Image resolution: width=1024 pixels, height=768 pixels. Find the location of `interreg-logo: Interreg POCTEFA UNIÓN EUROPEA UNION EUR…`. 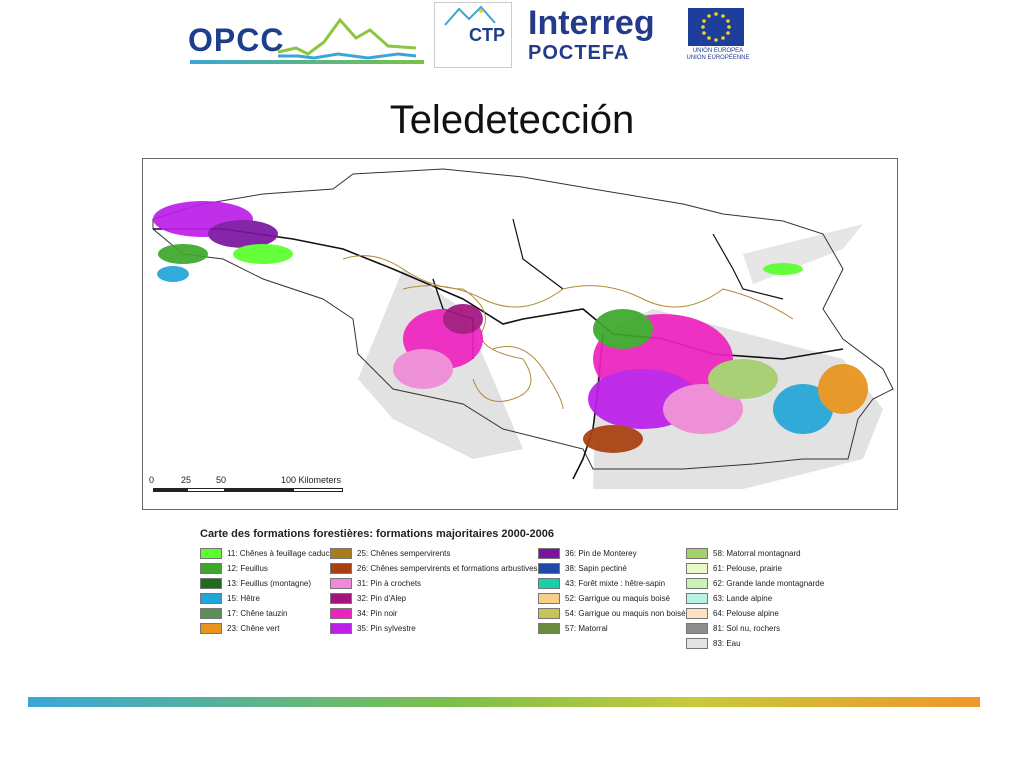

interreg-logo: Interreg POCTEFA UNIÓN EUROPEA UNION EUR… is located at coordinates (639, 35).